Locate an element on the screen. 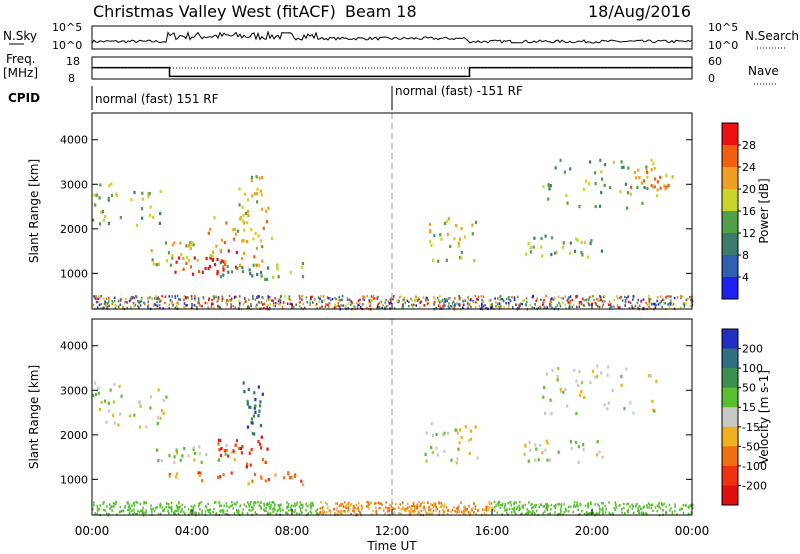 Image resolution: width=800 pixels, height=554 pixels. nsearch-label: N.Search is located at coordinates (772, 36).